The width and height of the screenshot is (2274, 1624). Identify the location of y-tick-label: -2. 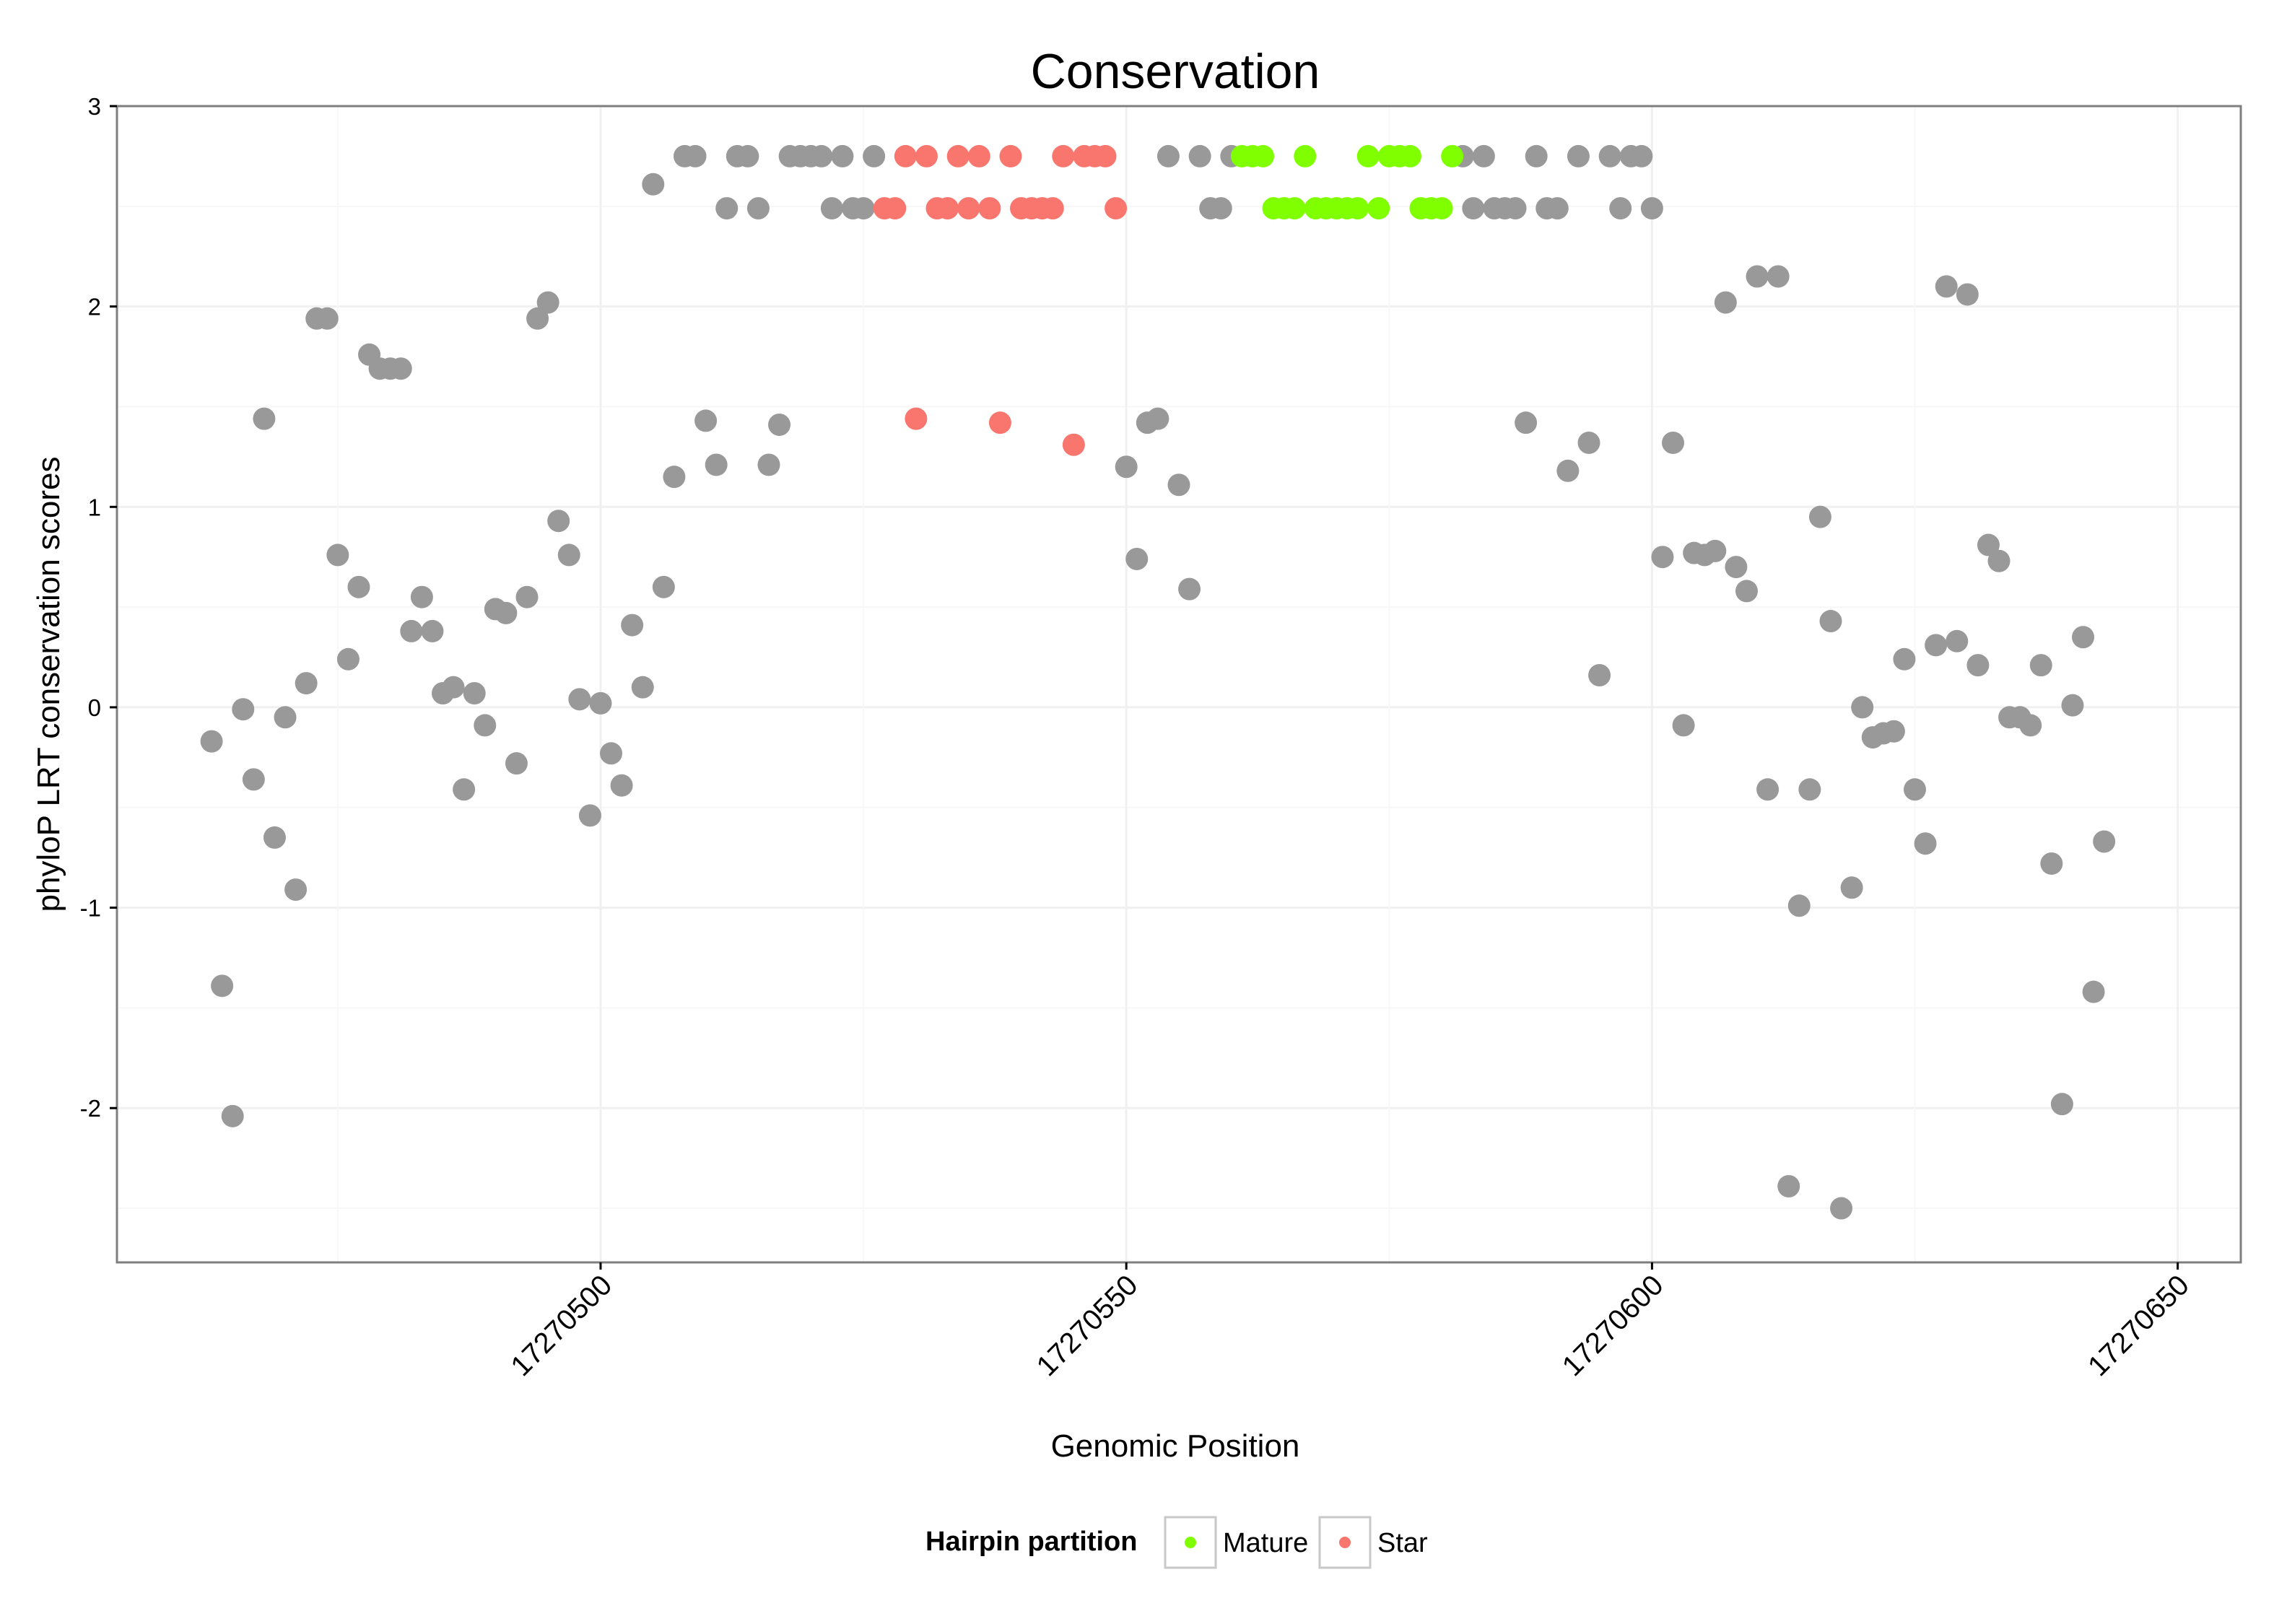
(91, 1108).